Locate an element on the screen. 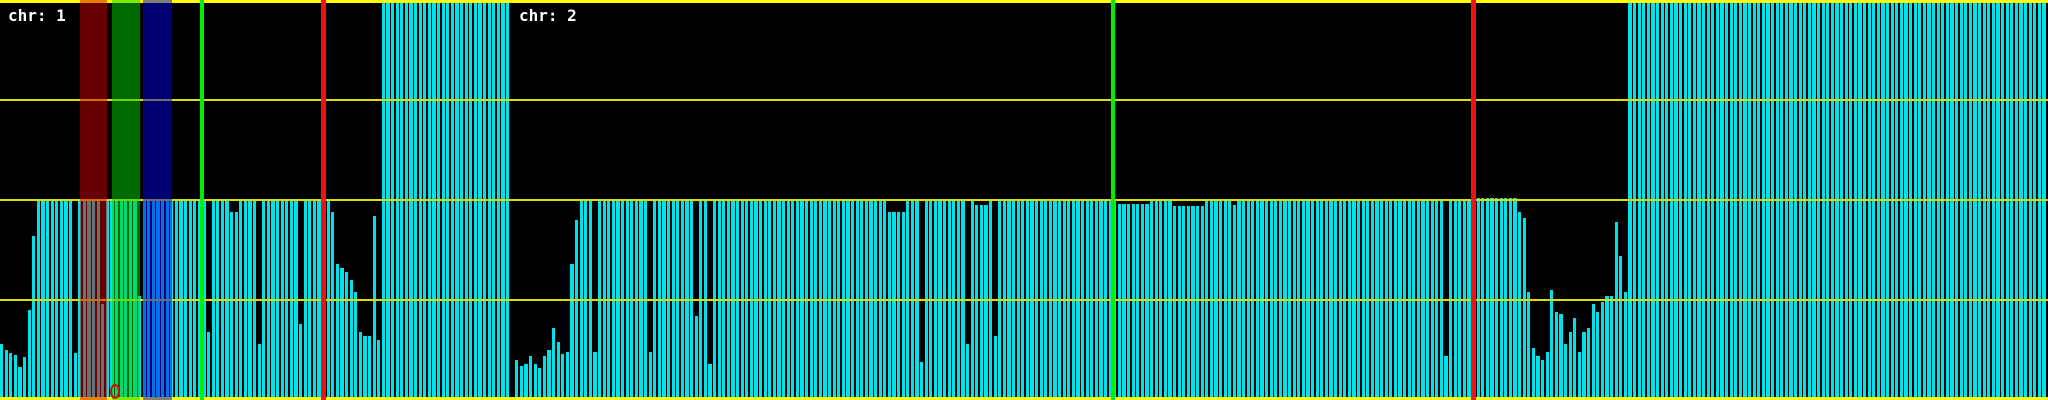 Image resolution: width=2048 pixels, height=400 pixels. red-ellipse-marker is located at coordinates (115, 391).